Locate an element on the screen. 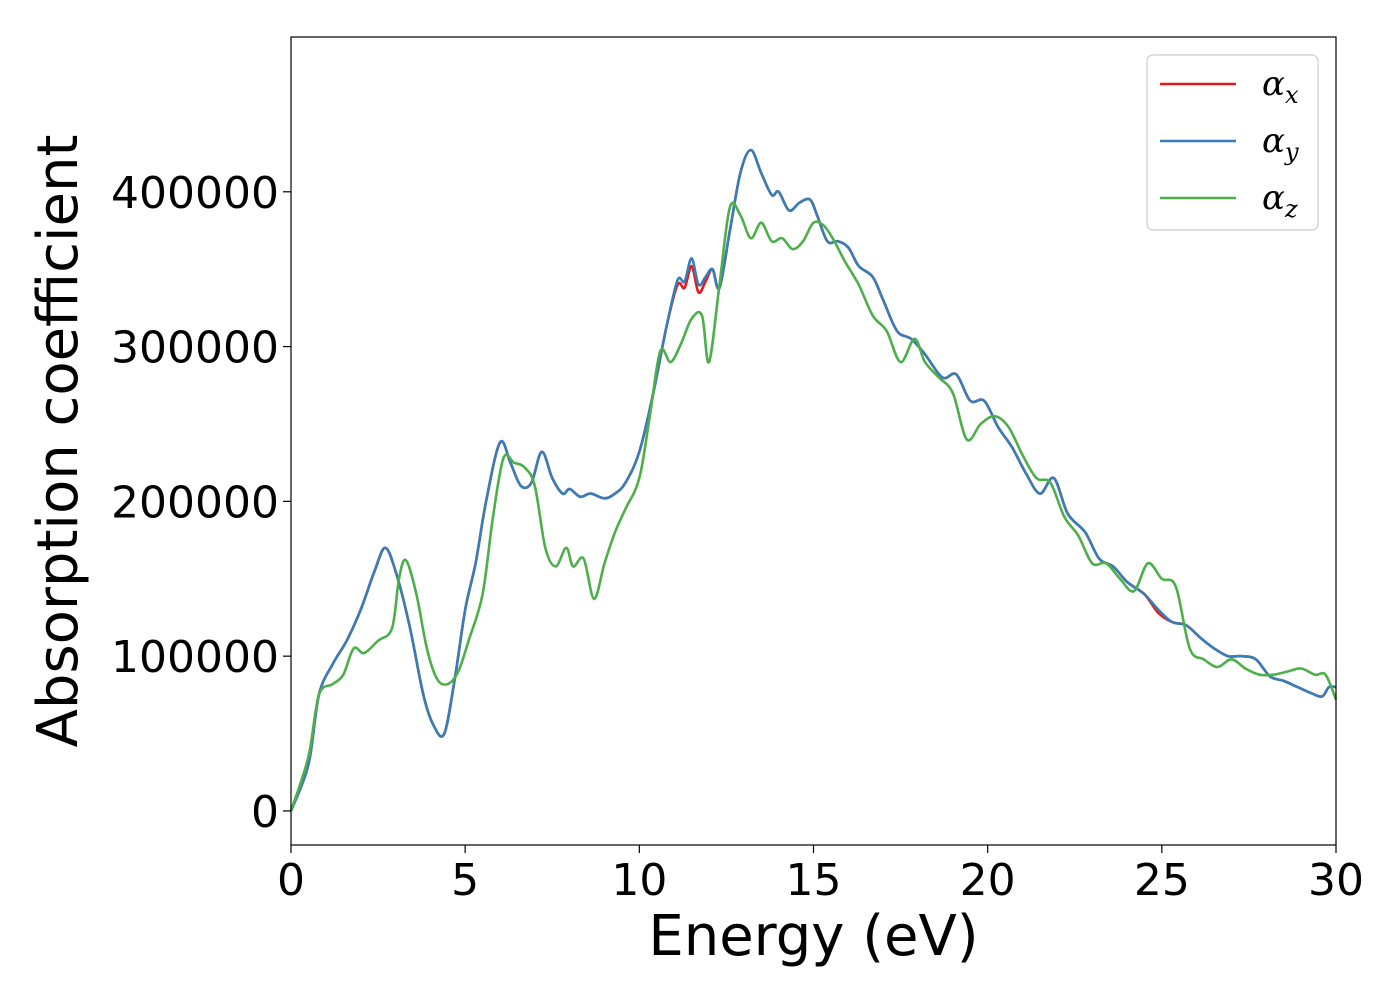  y-axis: 0 100000 200000 300000 400000 is located at coordinates (201, 503).